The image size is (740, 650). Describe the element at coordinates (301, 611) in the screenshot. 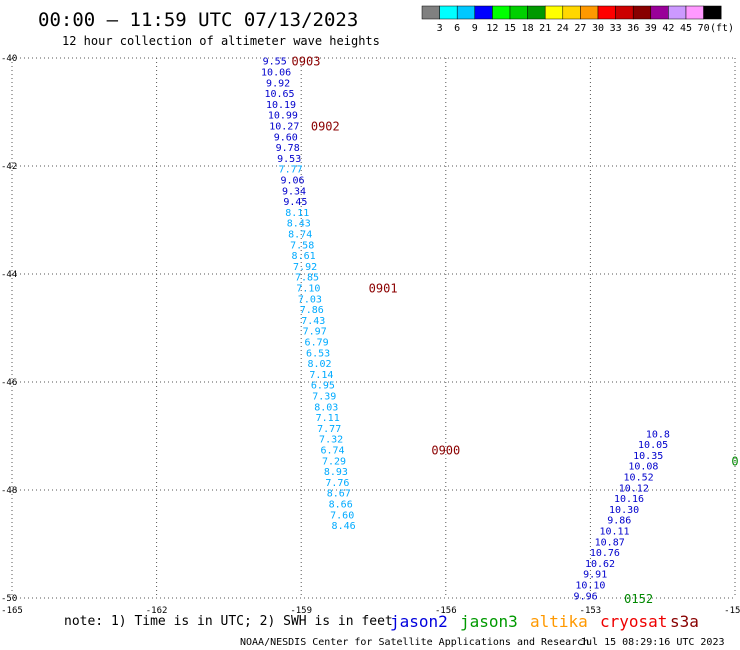

I see `x-tick-label: -159` at that location.